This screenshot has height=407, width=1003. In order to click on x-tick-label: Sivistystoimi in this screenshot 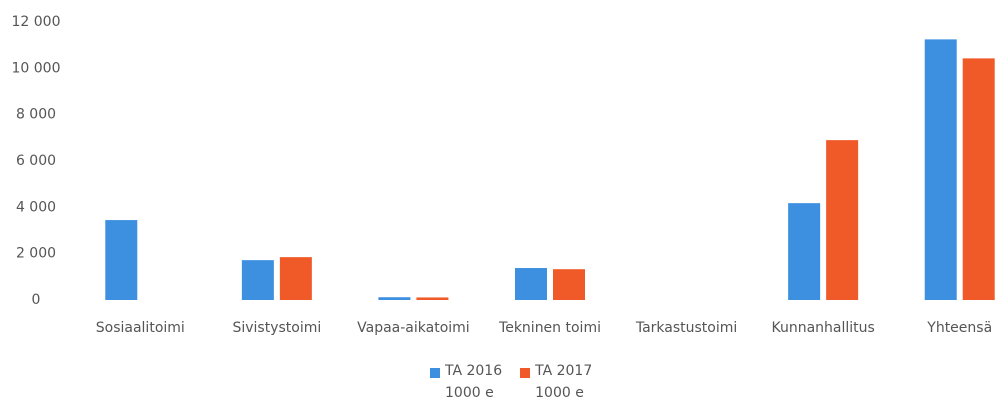, I will do `click(276, 328)`.